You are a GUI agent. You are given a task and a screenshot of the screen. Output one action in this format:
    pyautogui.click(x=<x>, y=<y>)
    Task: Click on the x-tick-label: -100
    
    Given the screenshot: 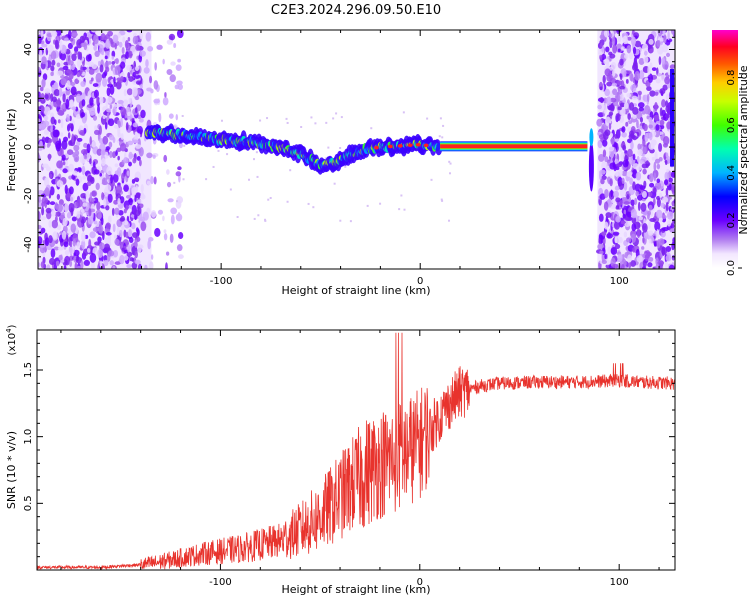 What is the action you would take?
    pyautogui.click(x=221, y=281)
    